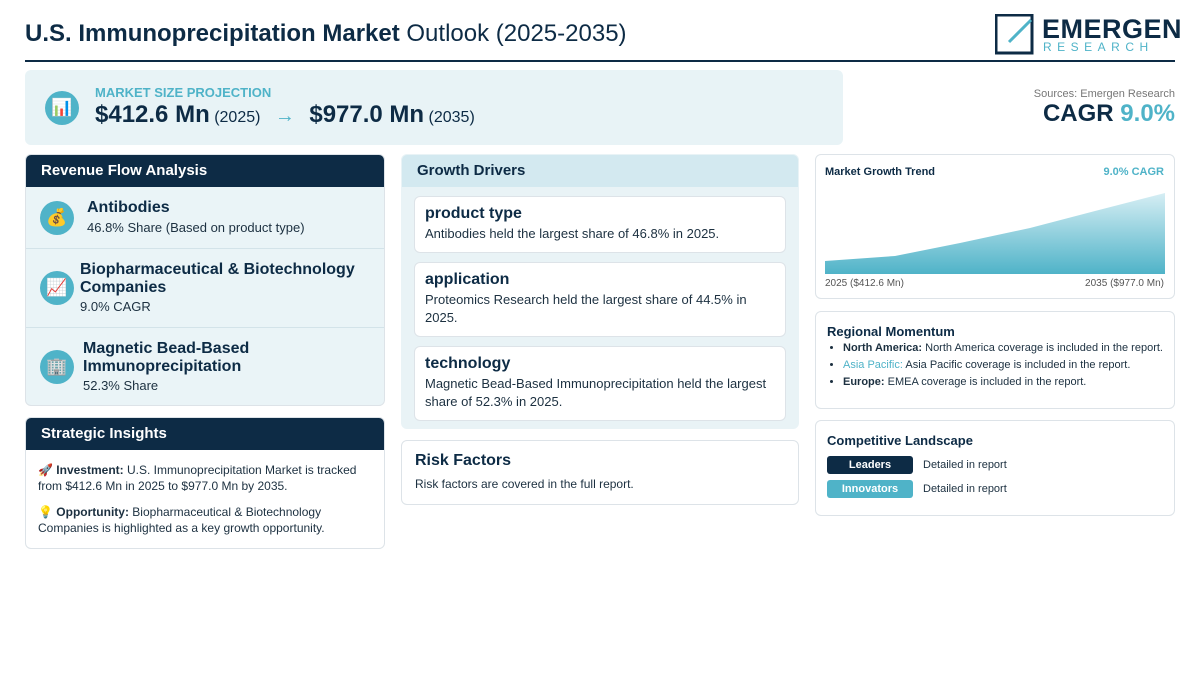  I want to click on logo-sub: RESEARCH, so click(1098, 47).